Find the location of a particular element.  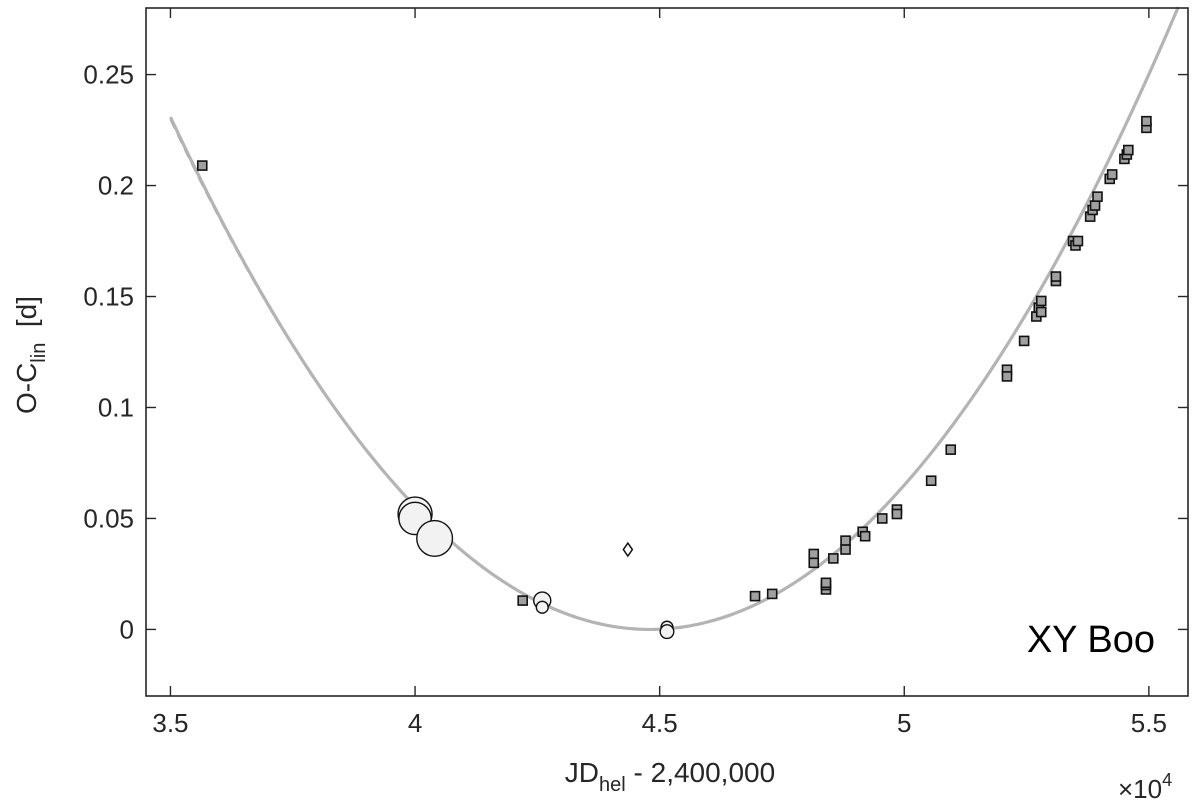

y-tick-label: 0 is located at coordinates (127, 629).